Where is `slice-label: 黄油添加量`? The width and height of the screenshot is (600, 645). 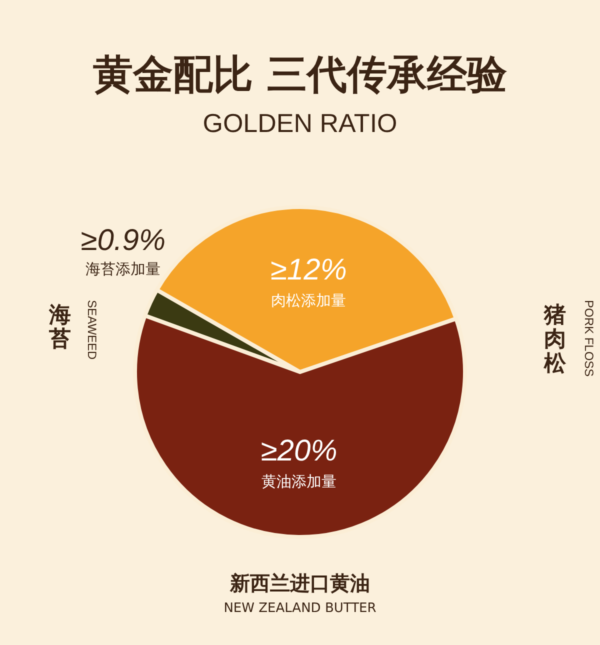 slice-label: 黄油添加量 is located at coordinates (299, 481).